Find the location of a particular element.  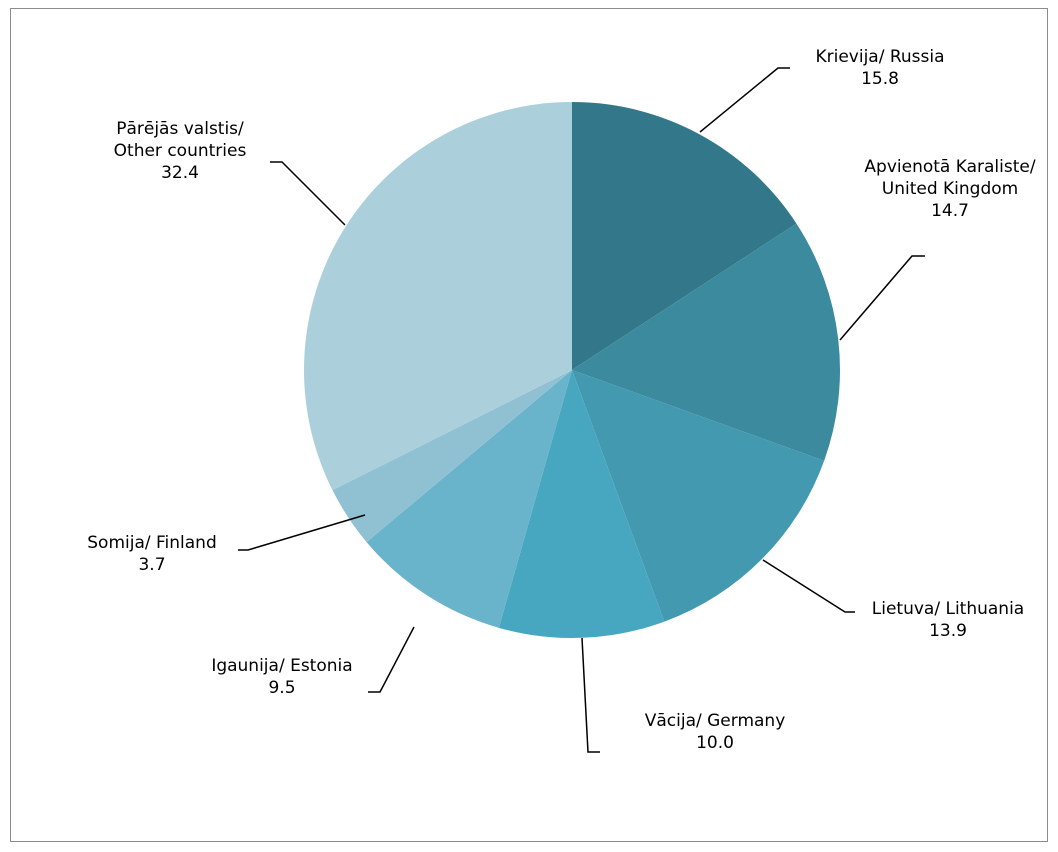

slice-label: Somija/ Finland 3.7 is located at coordinates (152, 554).